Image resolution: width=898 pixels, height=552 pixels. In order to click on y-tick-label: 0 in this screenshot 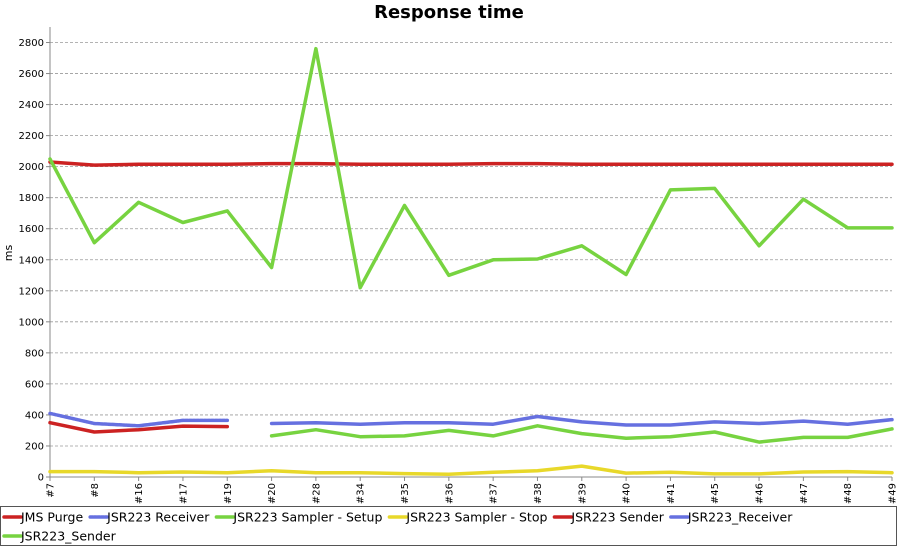, I will do `click(41, 478)`.